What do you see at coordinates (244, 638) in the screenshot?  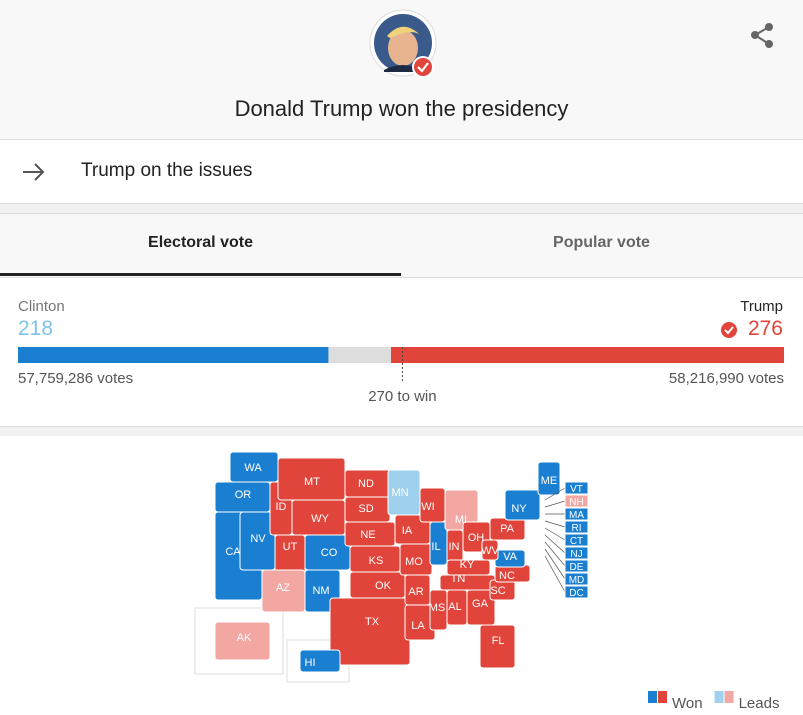 I see `state-label: AK` at bounding box center [244, 638].